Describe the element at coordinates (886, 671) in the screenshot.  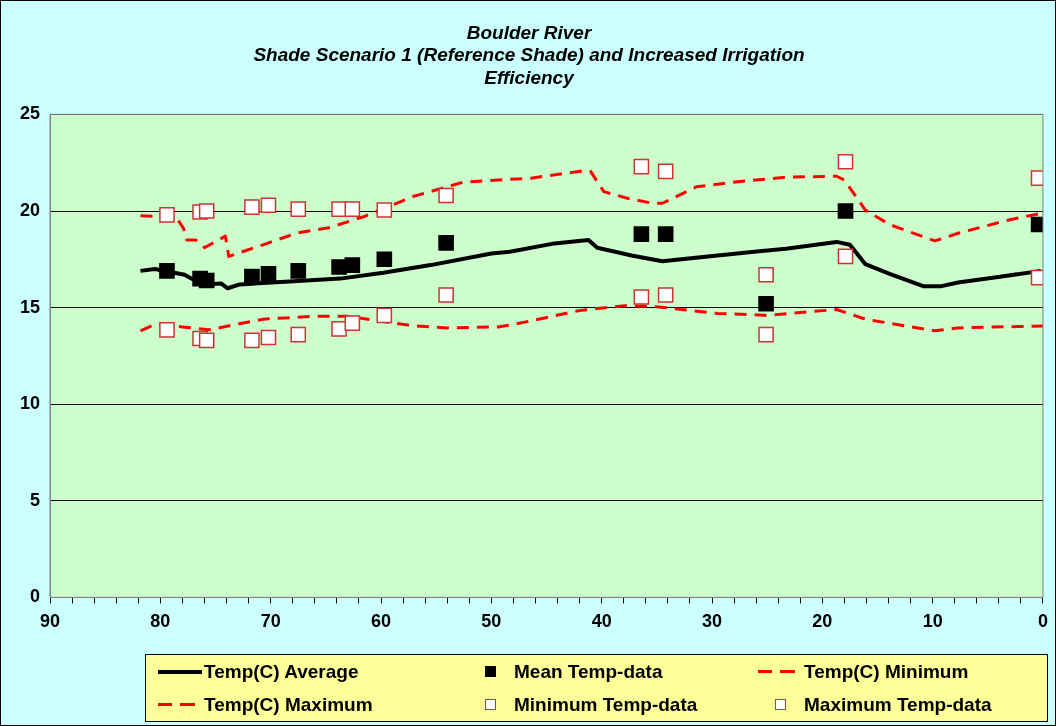
I see `legend-label: Temp(C) Minimum` at that location.